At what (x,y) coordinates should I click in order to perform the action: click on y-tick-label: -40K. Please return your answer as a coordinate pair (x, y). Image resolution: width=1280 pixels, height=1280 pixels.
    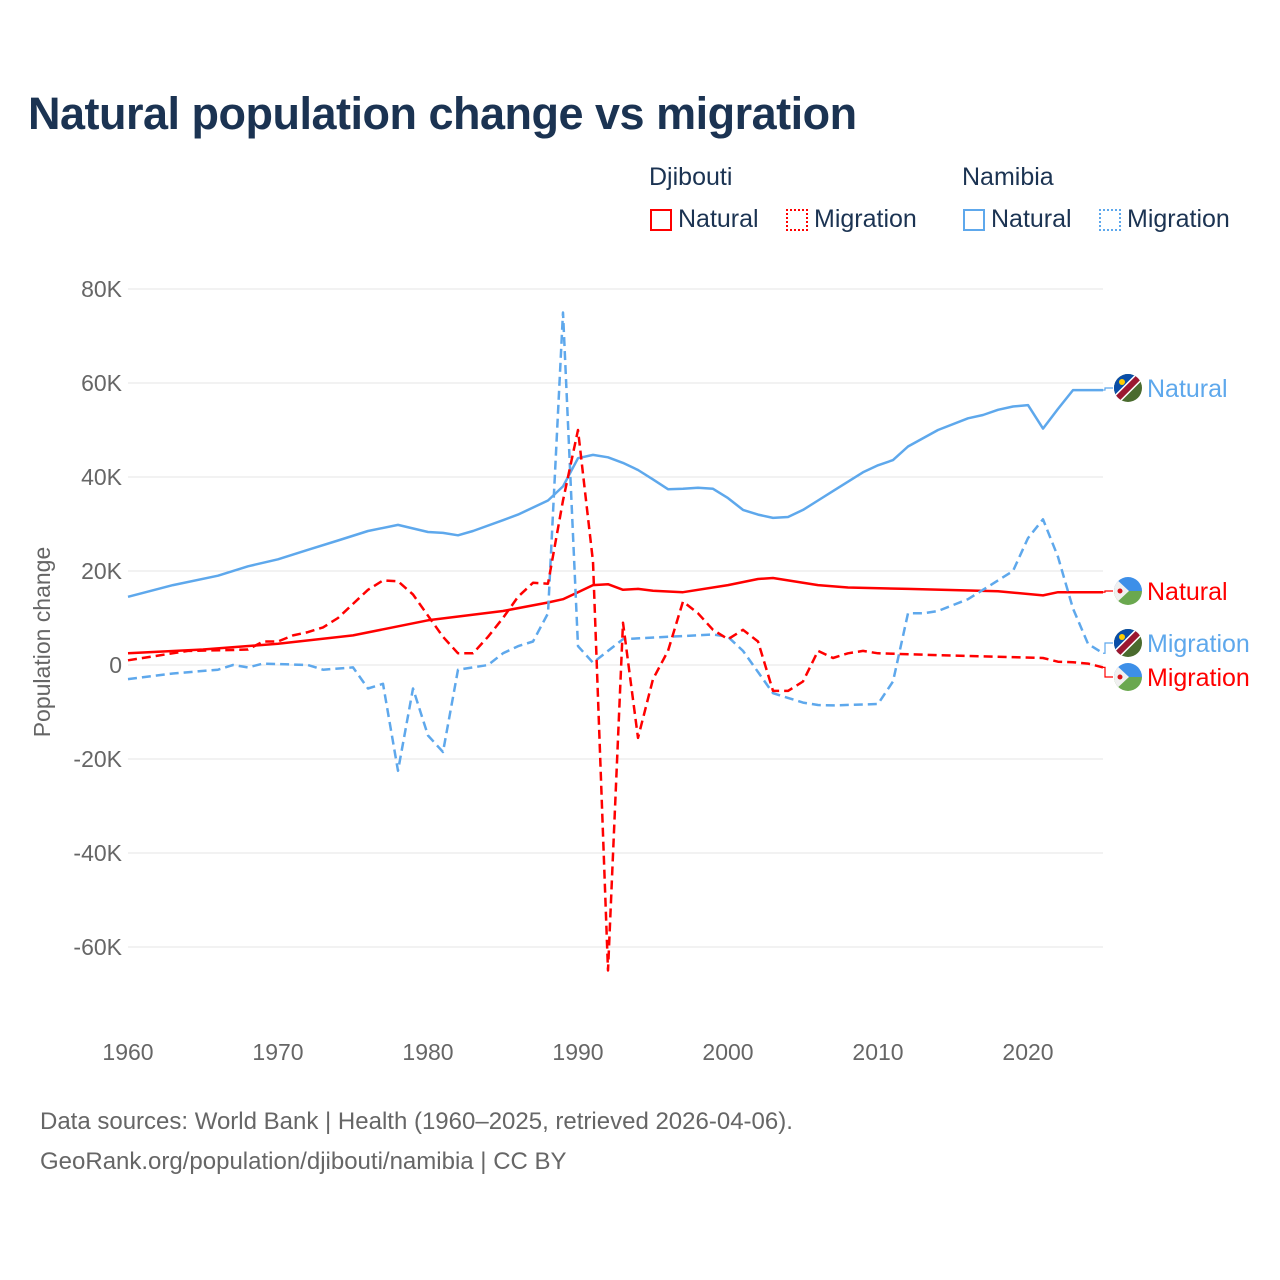
    Looking at the image, I should click on (97, 853).